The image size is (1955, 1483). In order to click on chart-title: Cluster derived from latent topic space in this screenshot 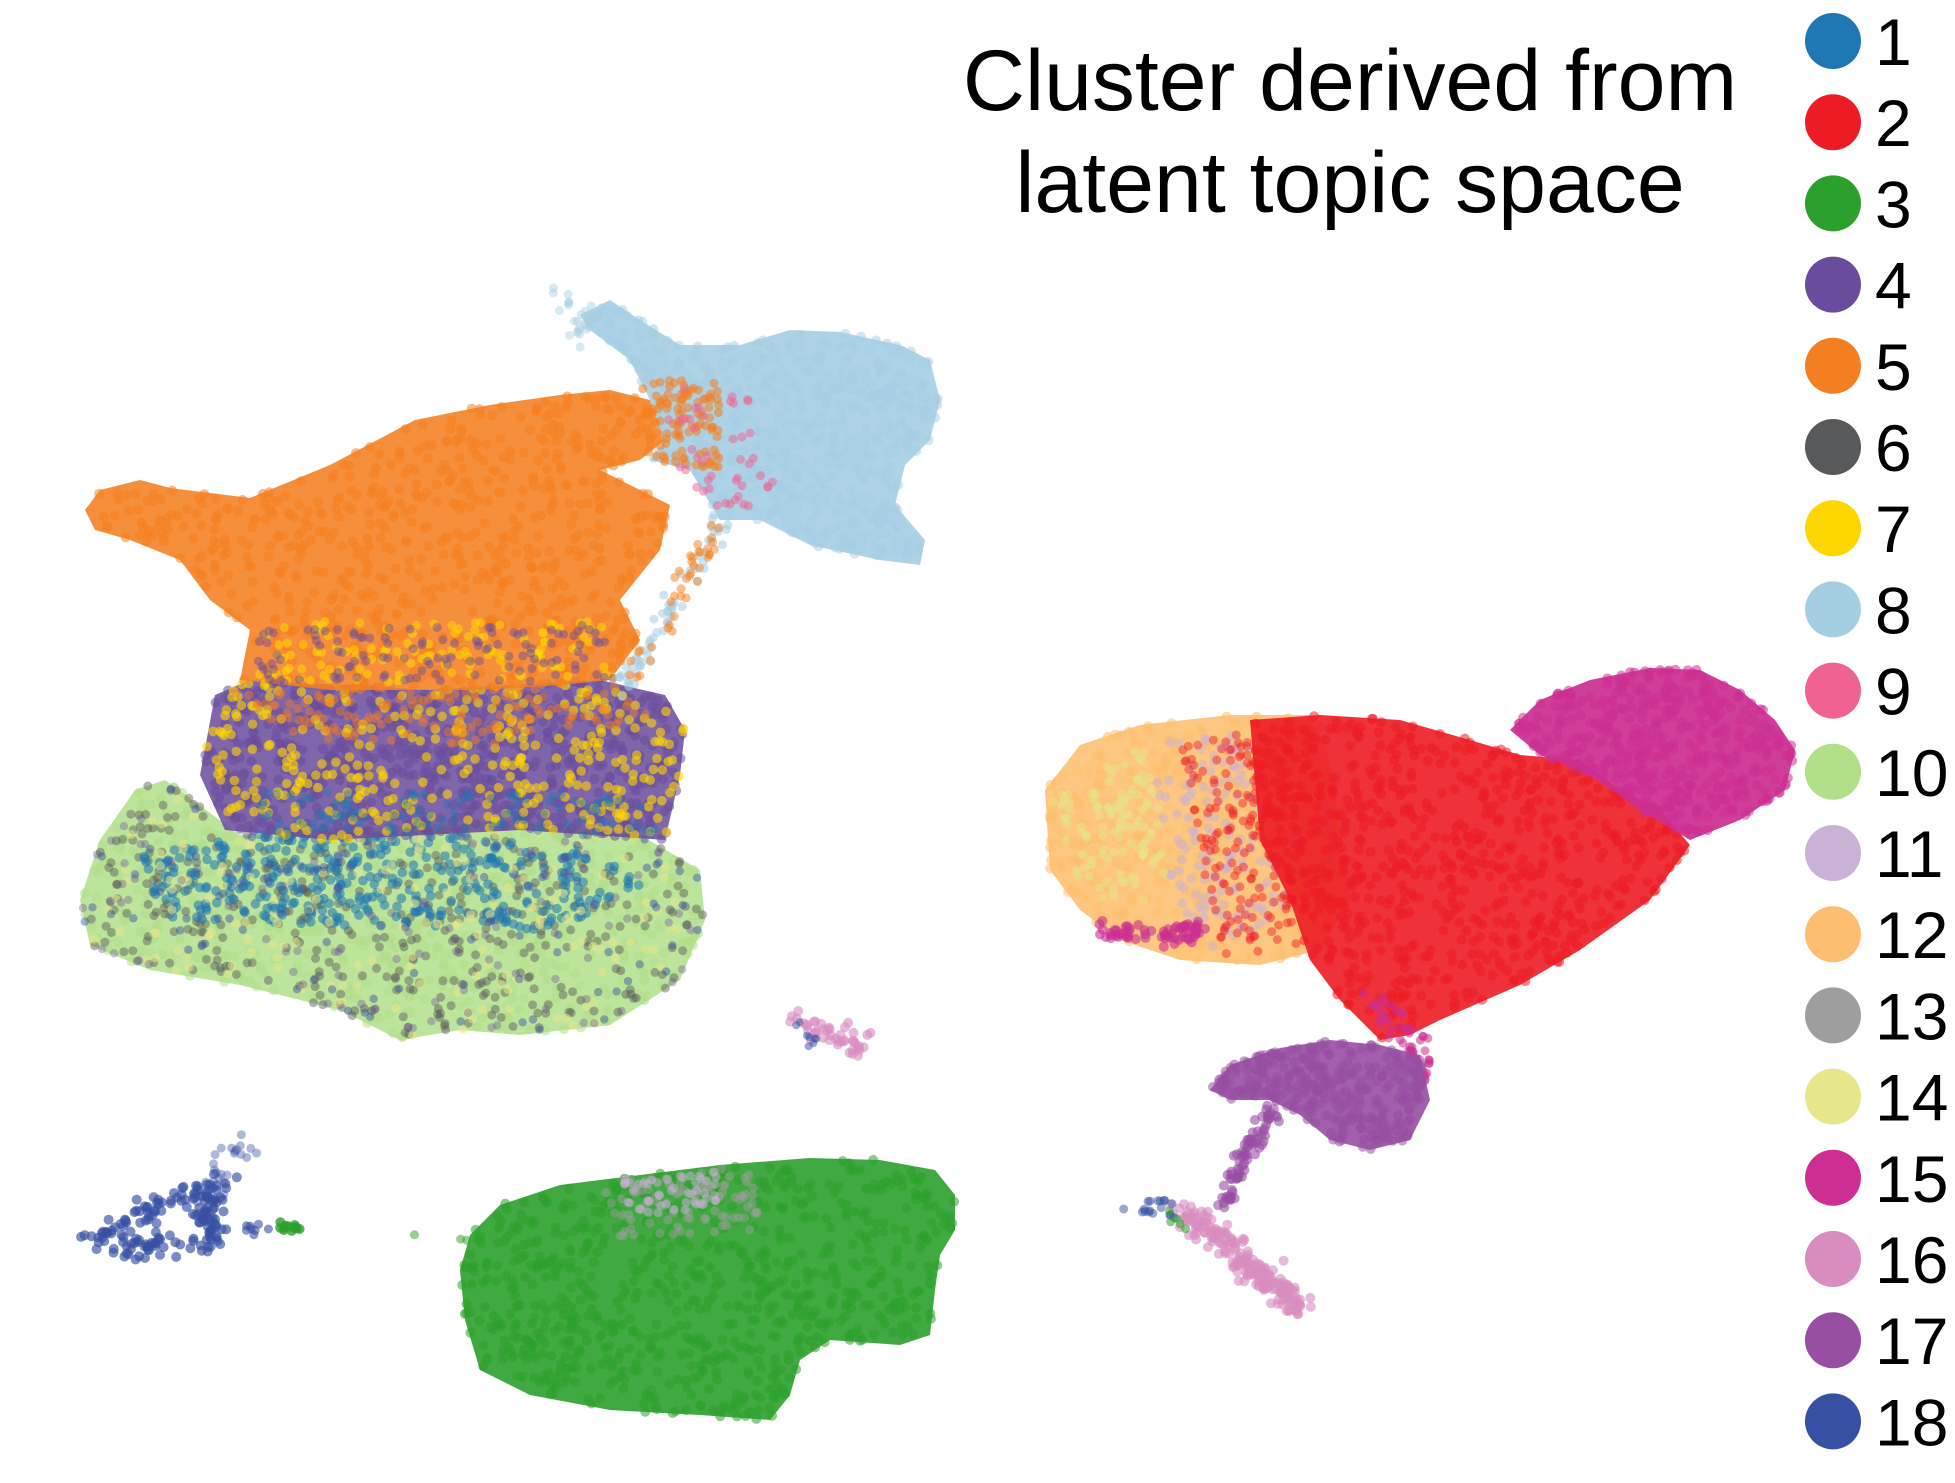, I will do `click(1350, 132)`.